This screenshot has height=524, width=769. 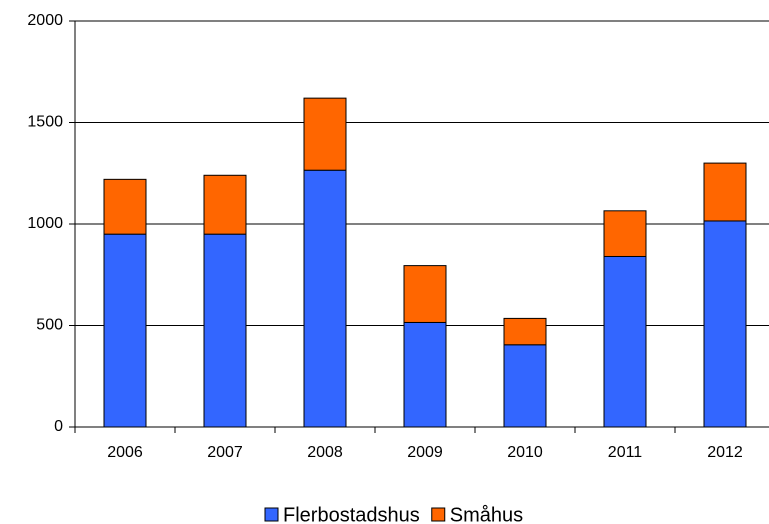 I want to click on y-tick-label: 1000, so click(x=45, y=223).